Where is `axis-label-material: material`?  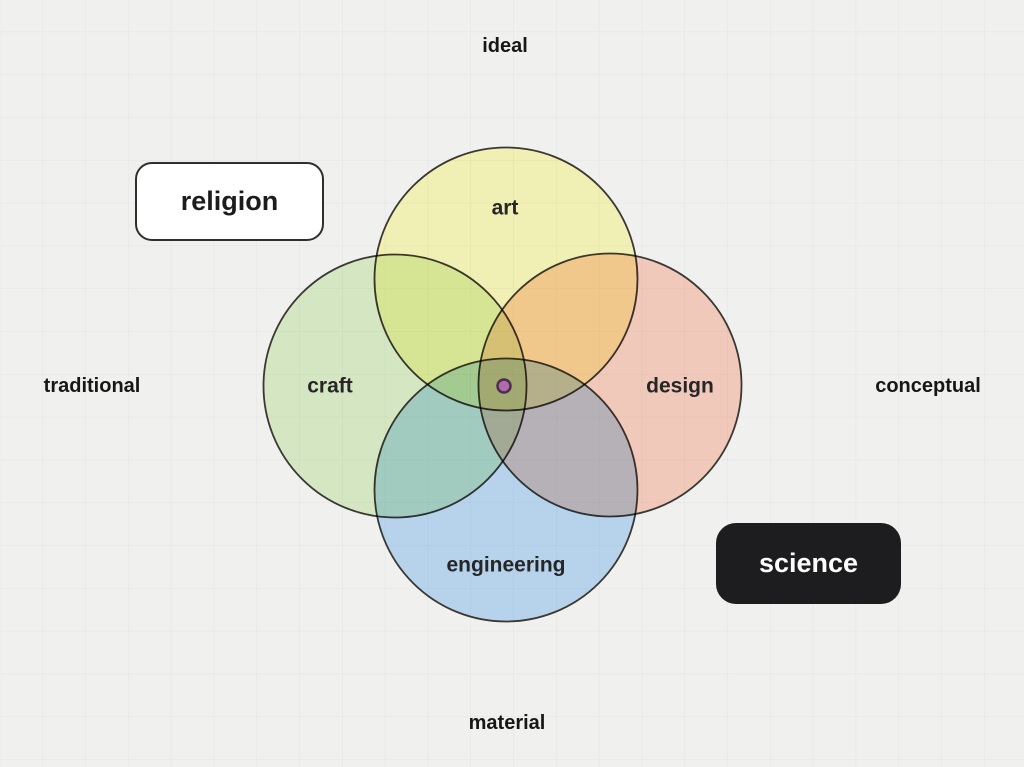 axis-label-material: material is located at coordinates (507, 723).